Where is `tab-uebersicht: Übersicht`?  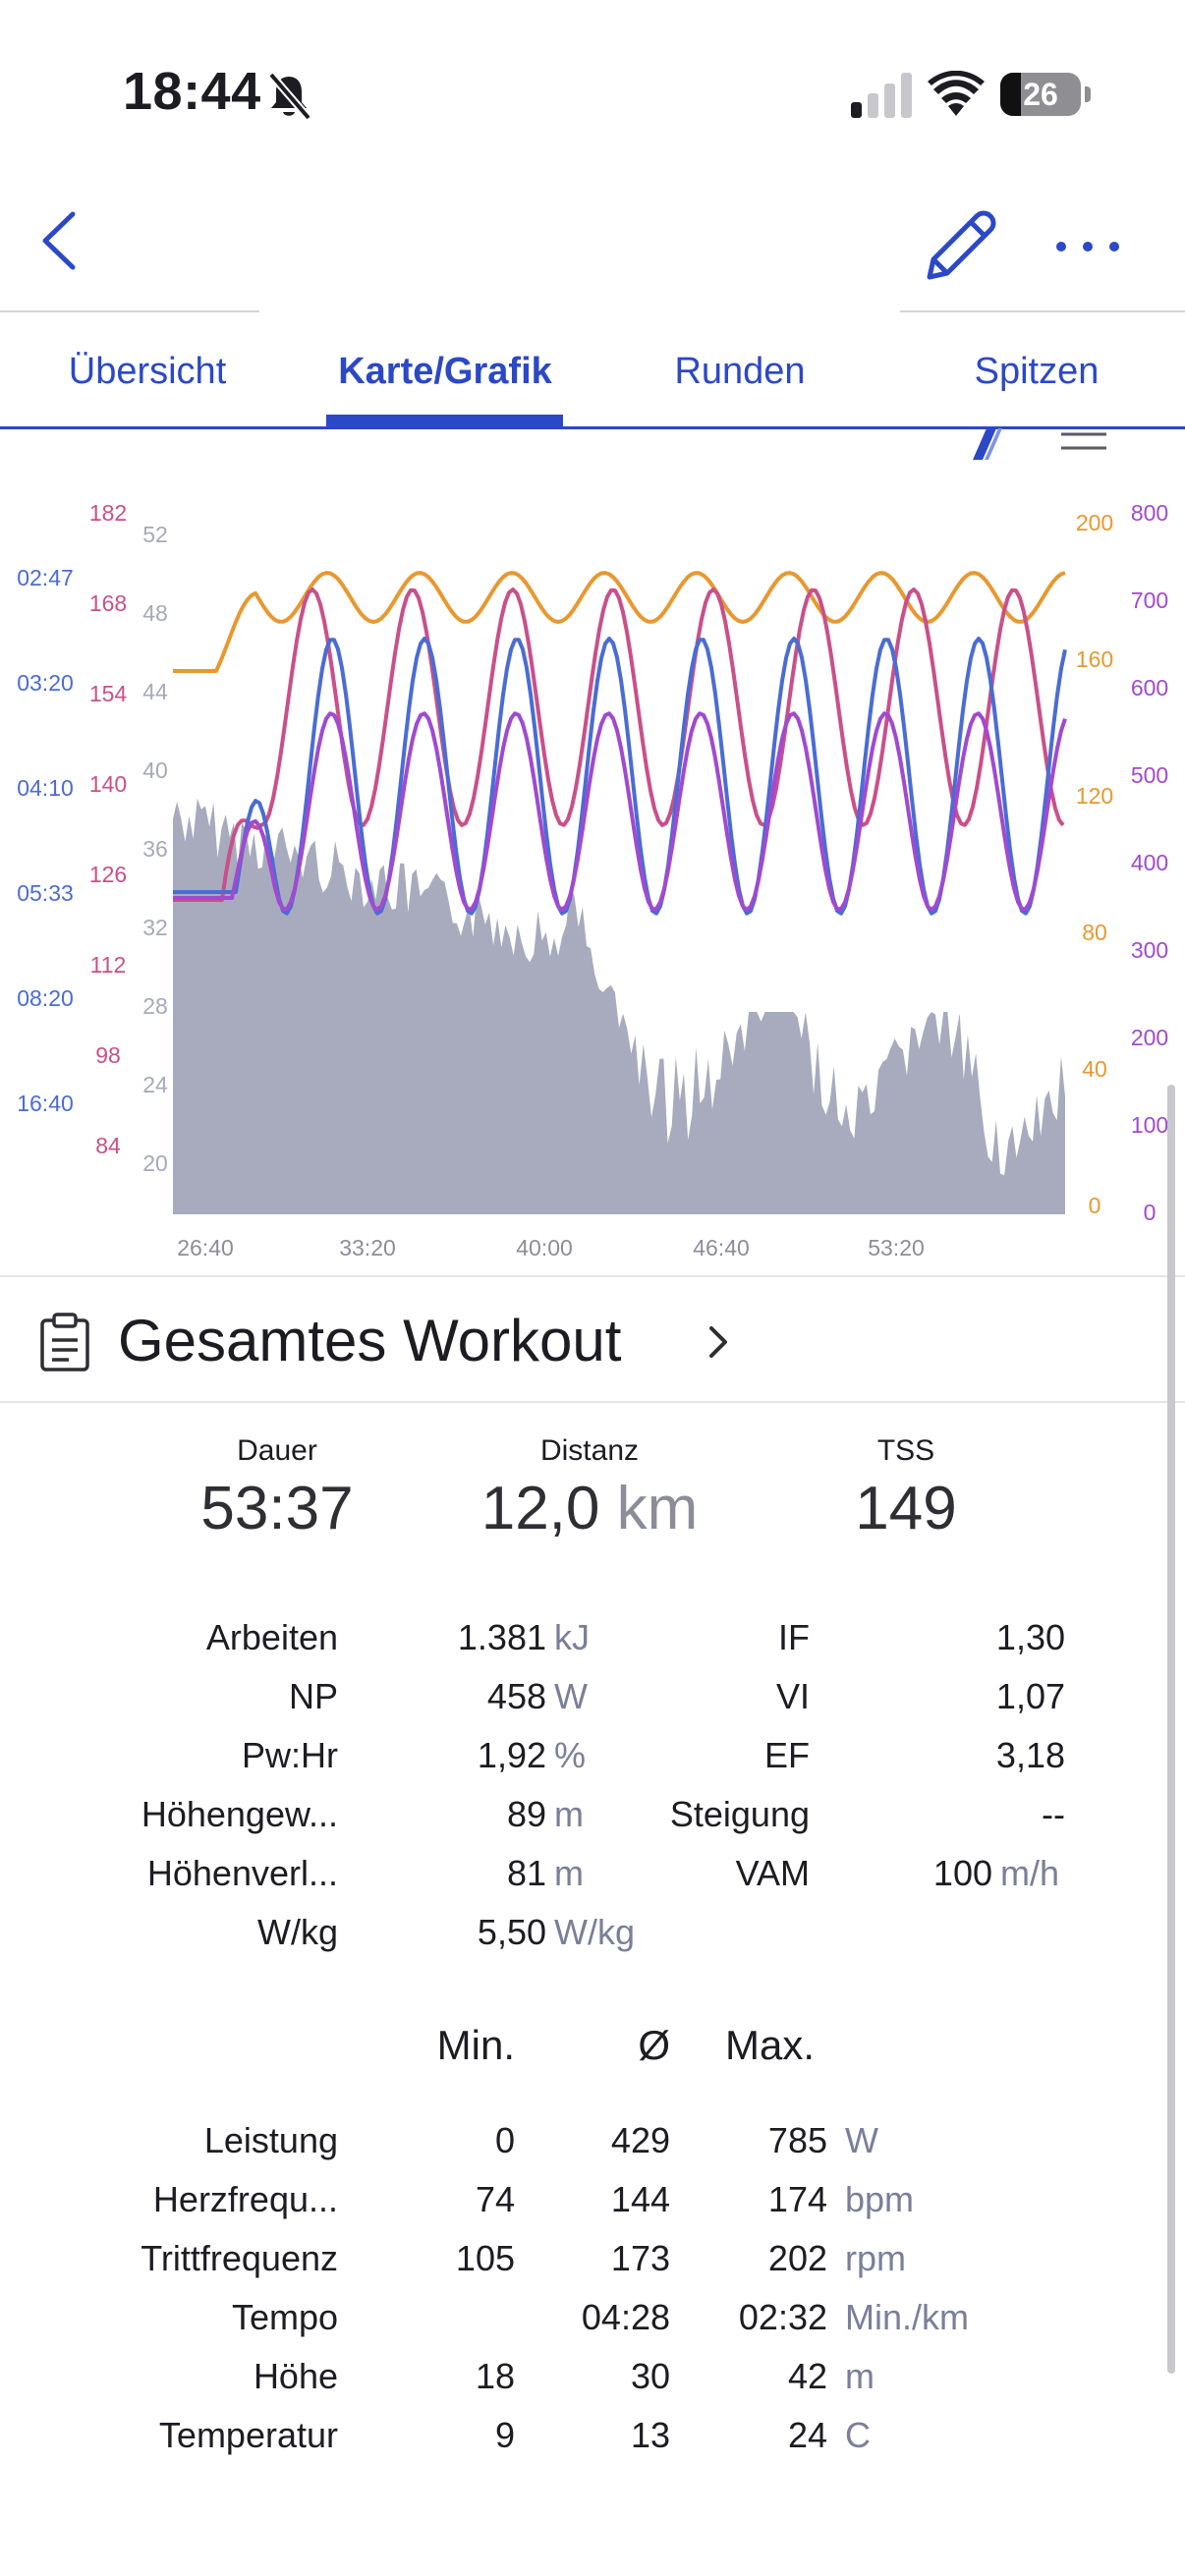 tab-uebersicht: Übersicht is located at coordinates (148, 371).